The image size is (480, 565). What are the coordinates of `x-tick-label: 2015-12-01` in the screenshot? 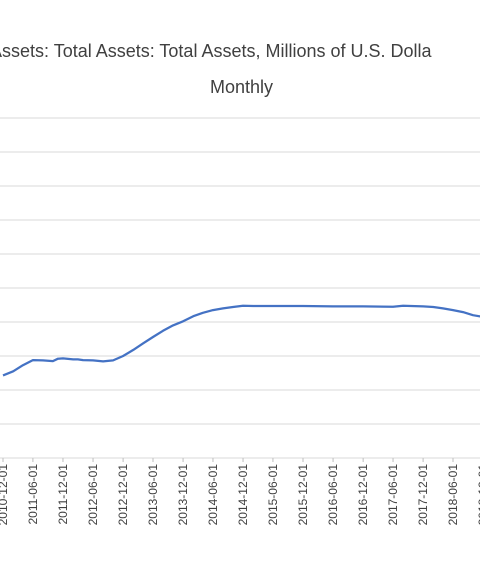 It's located at (303, 495).